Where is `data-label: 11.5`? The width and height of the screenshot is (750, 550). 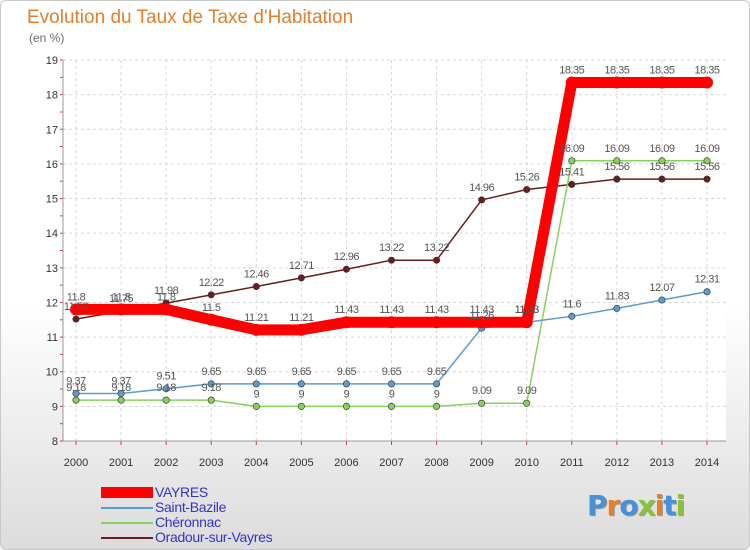
data-label: 11.5 is located at coordinates (211, 308).